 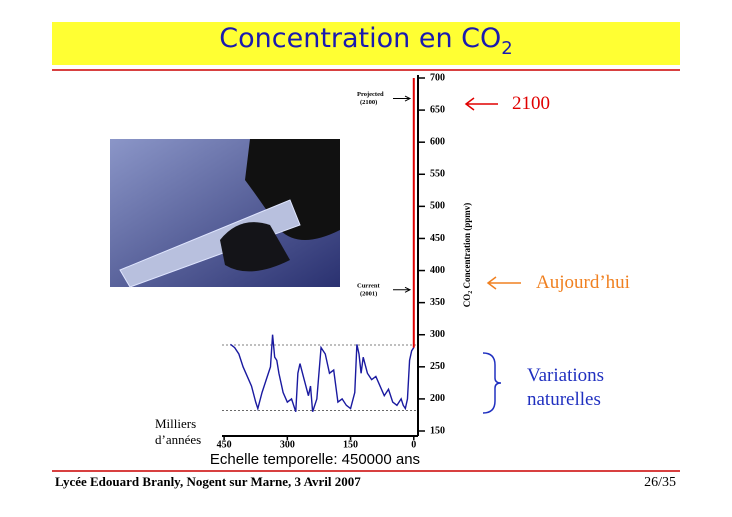 I want to click on y-tick-label: 150, so click(x=437, y=430).